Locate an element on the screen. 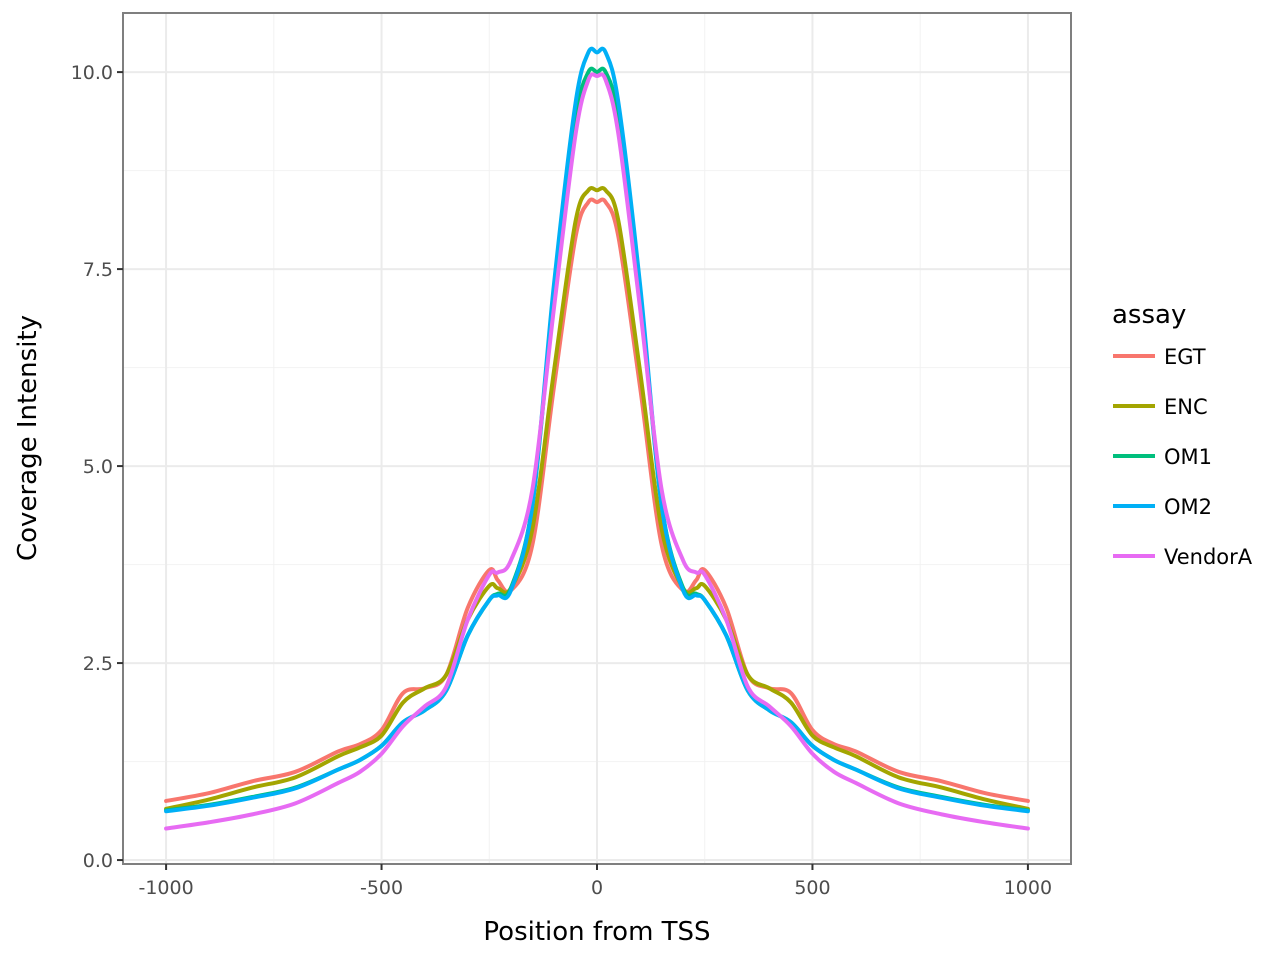 The image size is (1280, 960). y-tick-label: 5.0 is located at coordinates (98, 467).